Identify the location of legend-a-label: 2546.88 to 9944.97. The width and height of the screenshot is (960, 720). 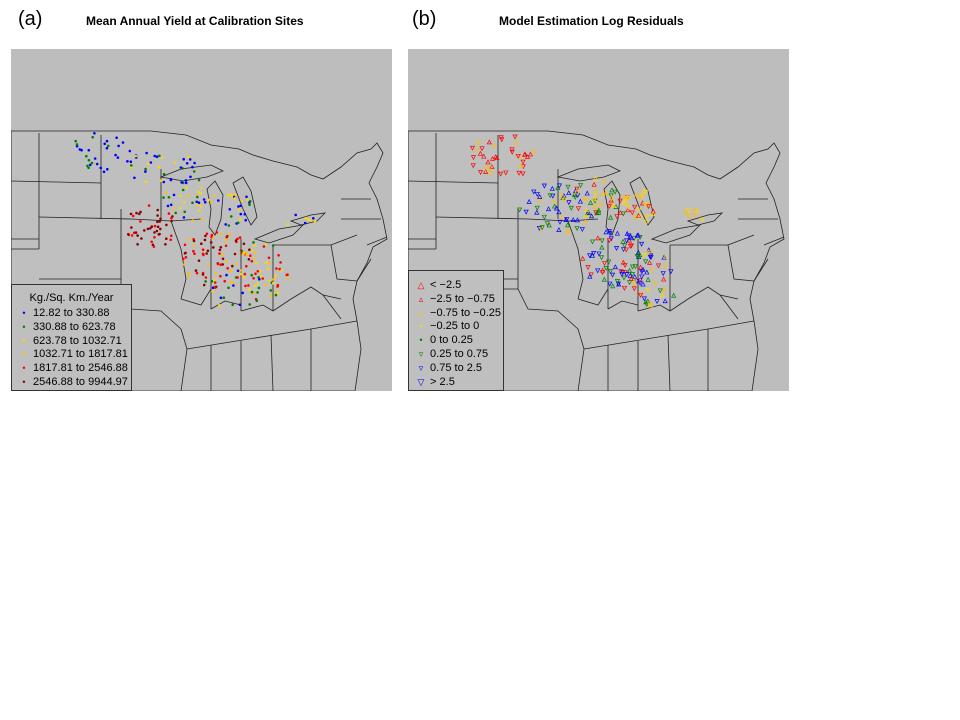
(79, 382).